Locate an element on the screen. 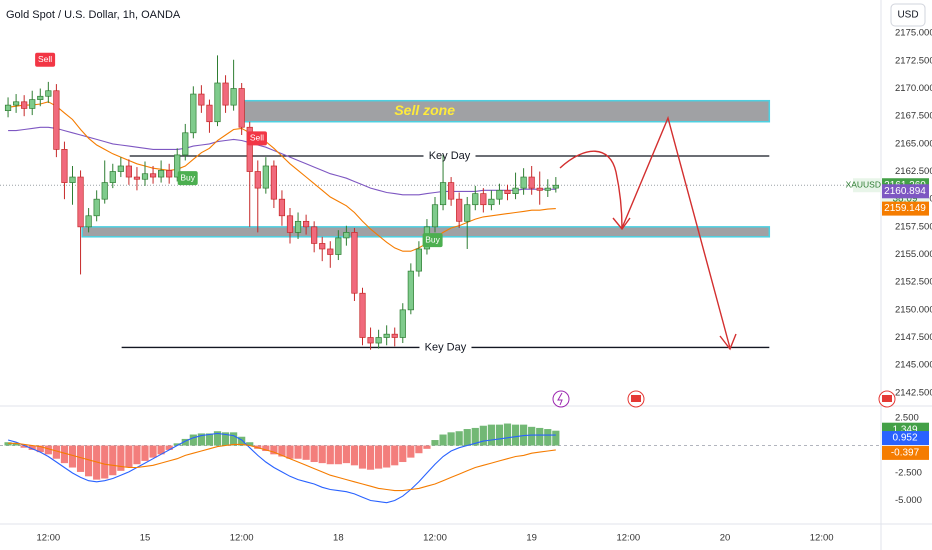  chart-title: Gold Spot / U.S. Dollar, 1h, OANDA is located at coordinates (93, 15).